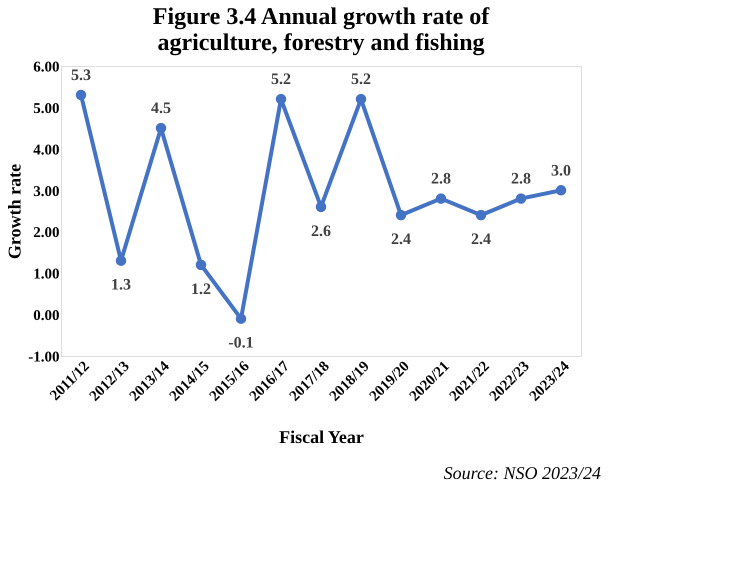 The height and width of the screenshot is (568, 739). What do you see at coordinates (561, 171) in the screenshot?
I see `text: 3.0` at bounding box center [561, 171].